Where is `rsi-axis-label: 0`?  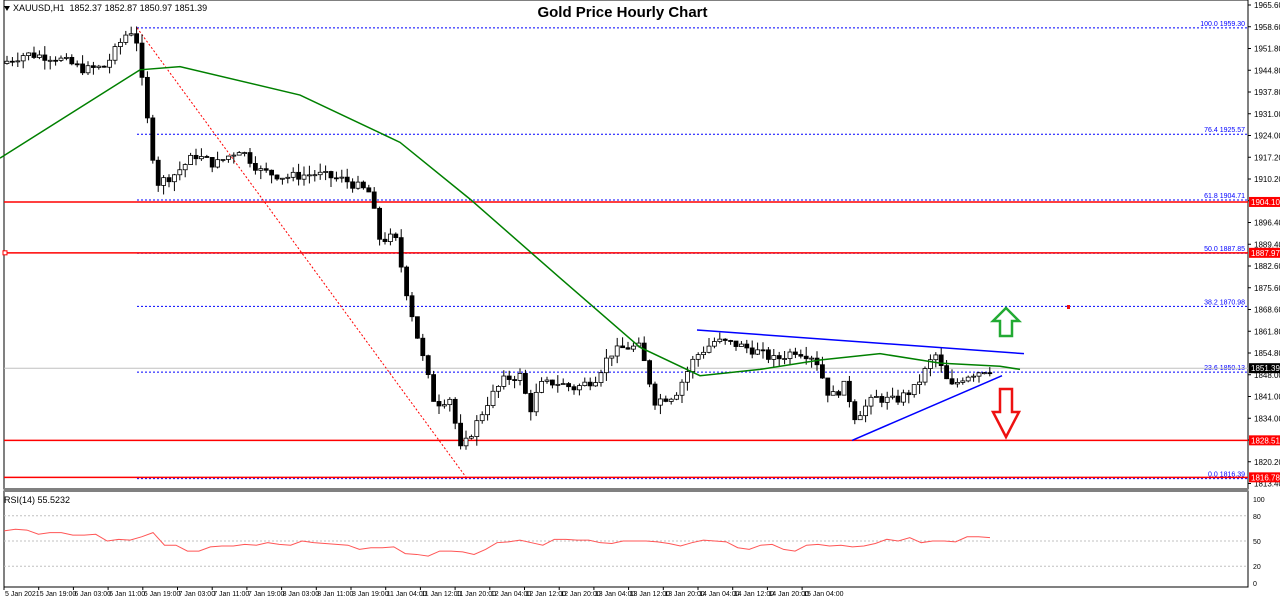
rsi-axis-label: 0 is located at coordinates (1255, 584).